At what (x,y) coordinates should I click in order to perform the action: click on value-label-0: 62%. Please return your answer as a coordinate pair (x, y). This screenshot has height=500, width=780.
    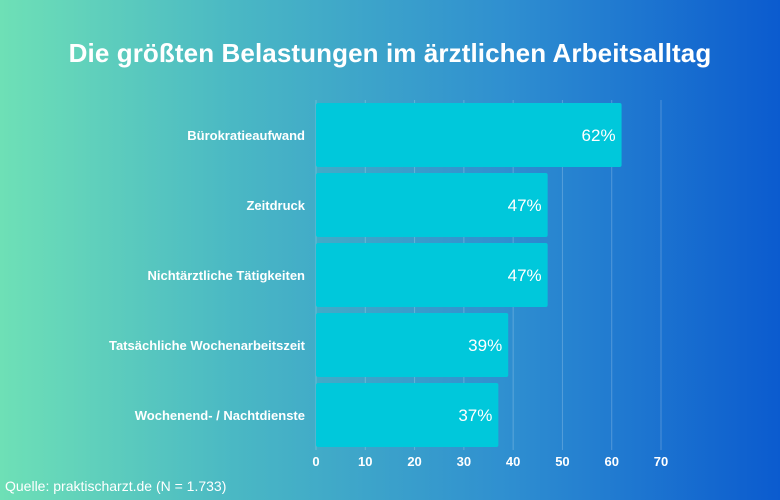
    Looking at the image, I should click on (599, 135).